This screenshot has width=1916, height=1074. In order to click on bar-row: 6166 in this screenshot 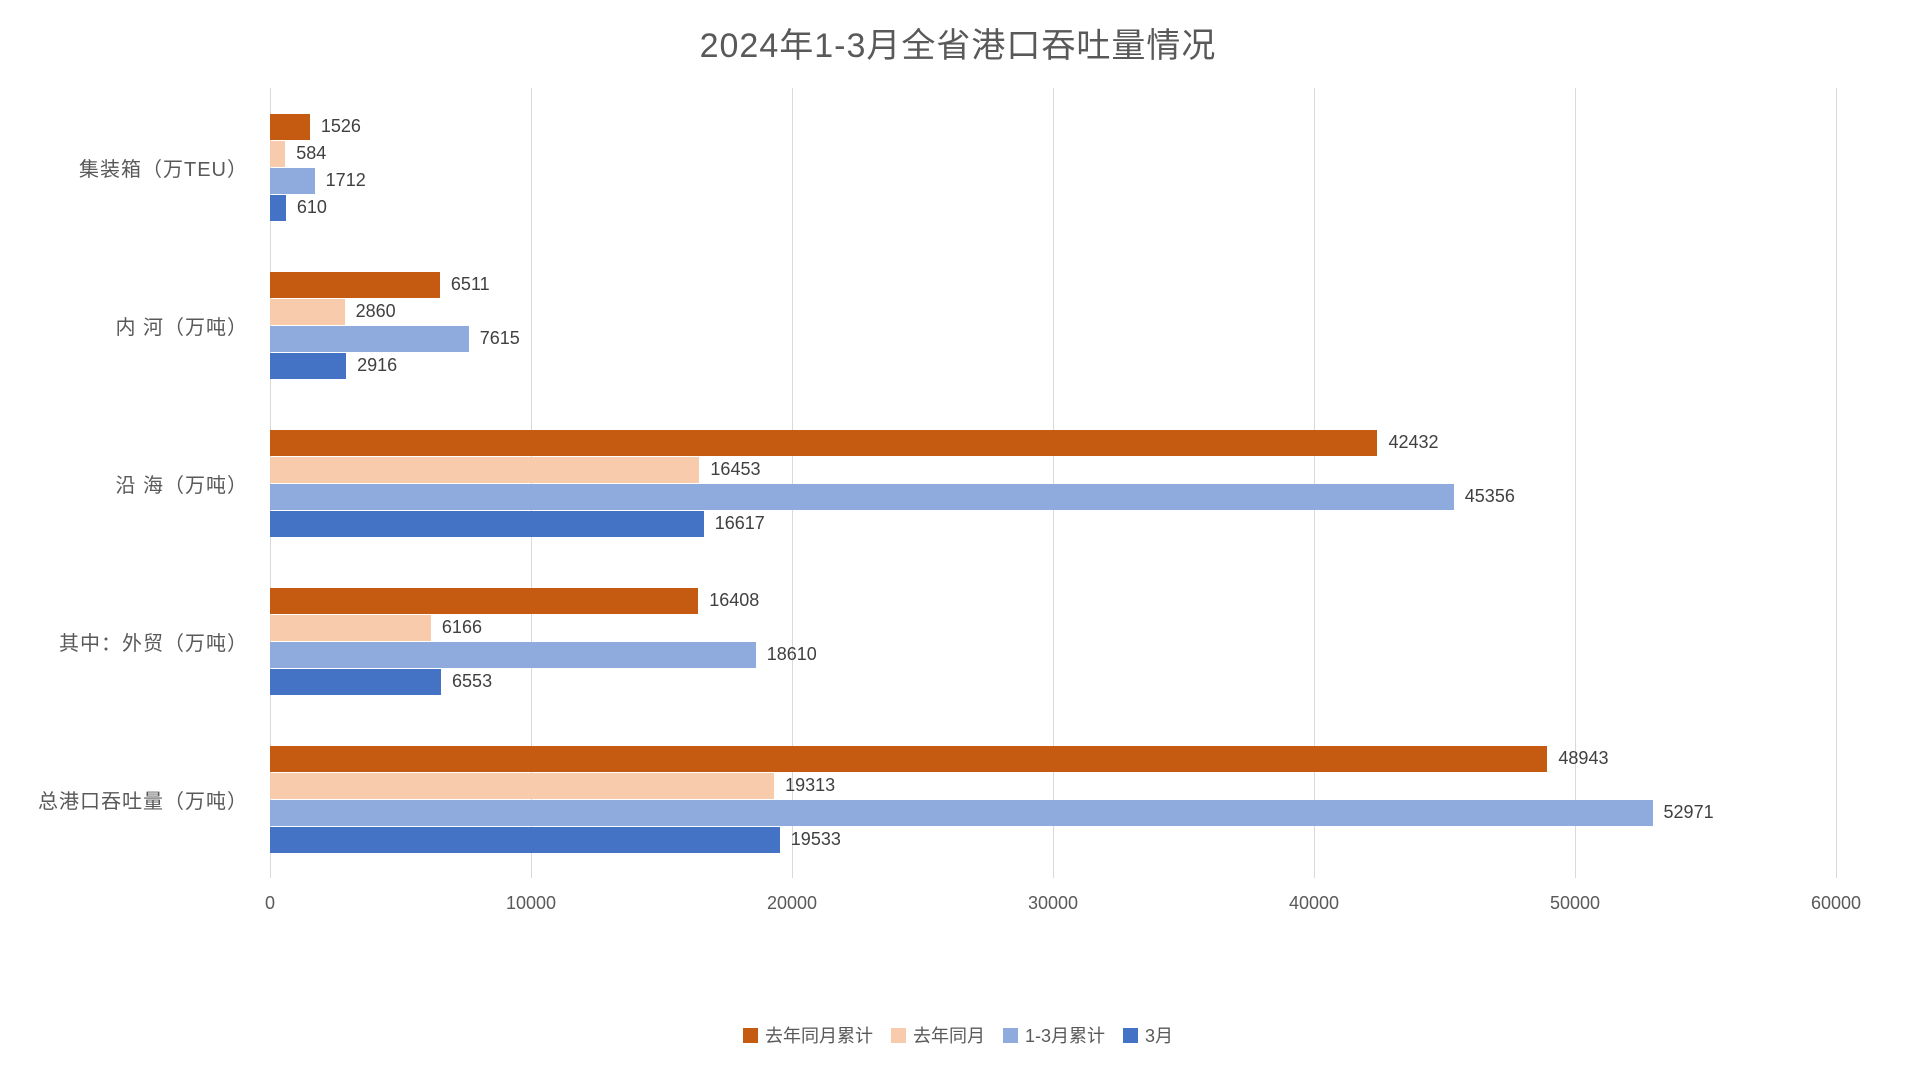, I will do `click(1053, 627)`.